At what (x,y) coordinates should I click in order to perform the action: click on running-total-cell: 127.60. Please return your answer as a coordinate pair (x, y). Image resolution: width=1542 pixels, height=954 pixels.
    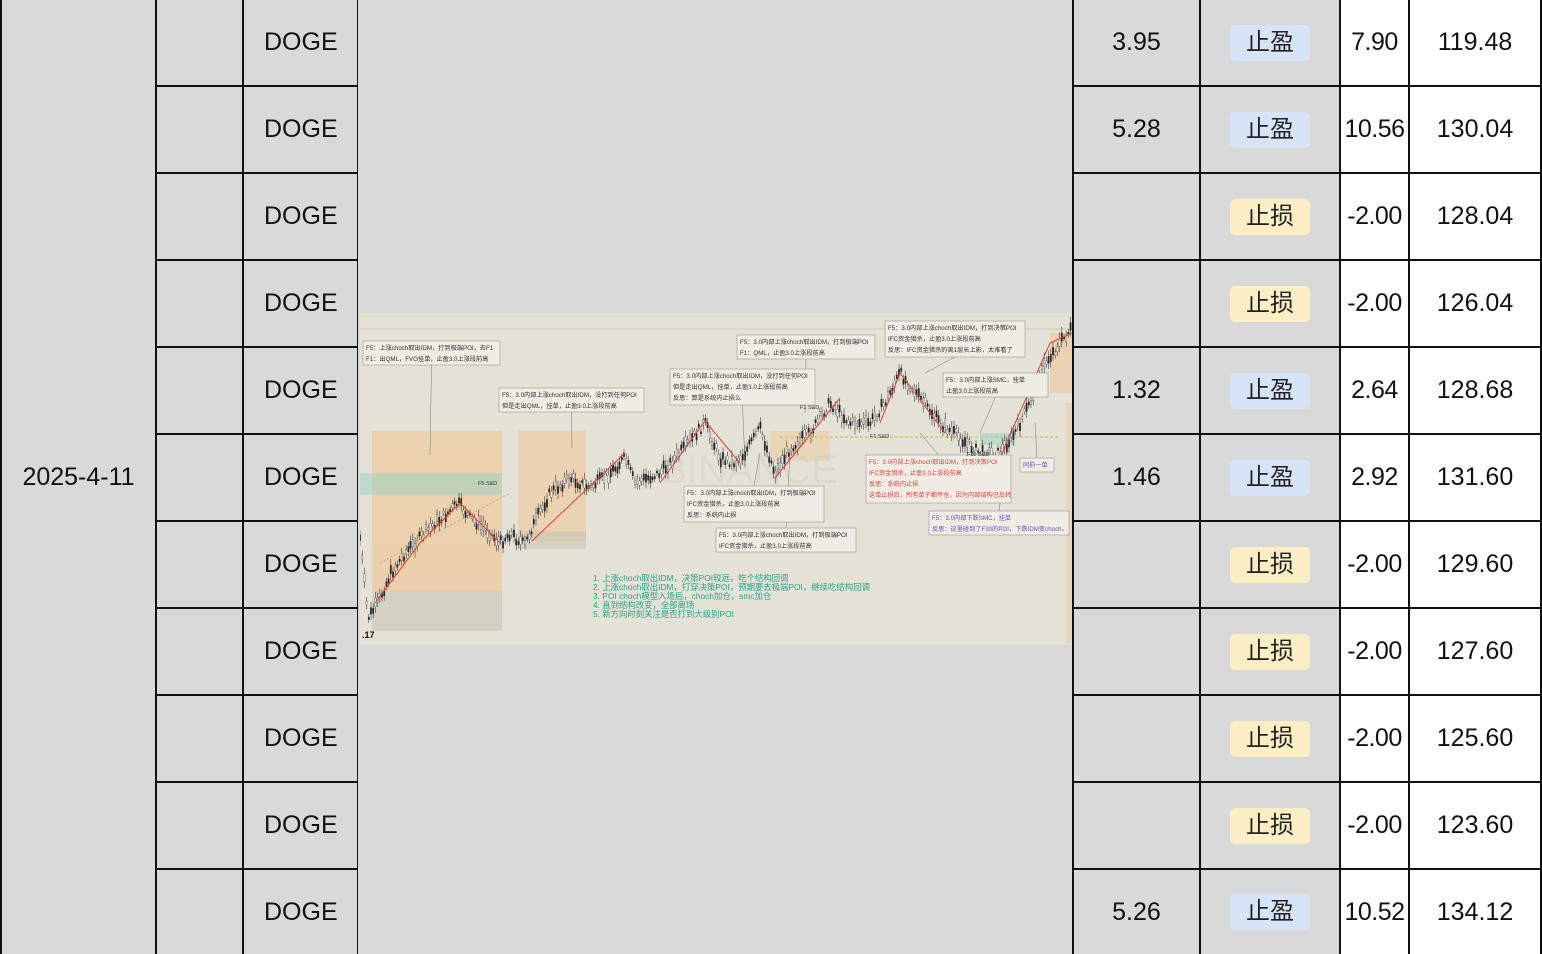
    Looking at the image, I should click on (1476, 652).